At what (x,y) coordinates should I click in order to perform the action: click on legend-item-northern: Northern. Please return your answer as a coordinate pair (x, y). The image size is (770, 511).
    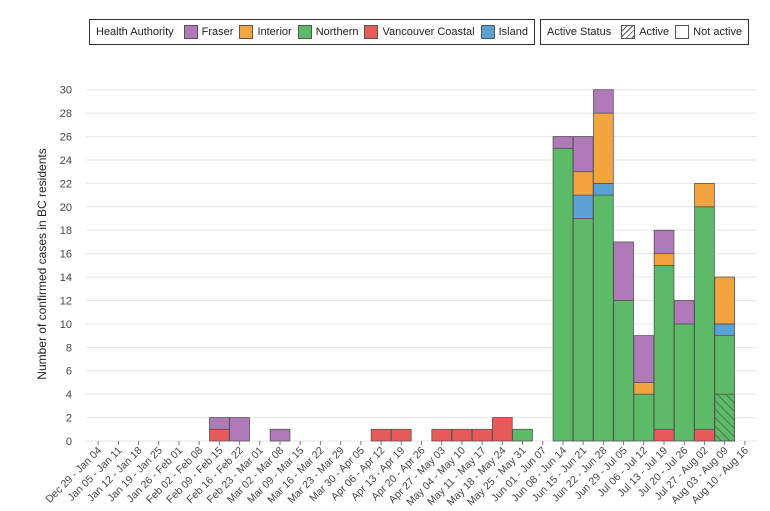
    Looking at the image, I should click on (328, 32).